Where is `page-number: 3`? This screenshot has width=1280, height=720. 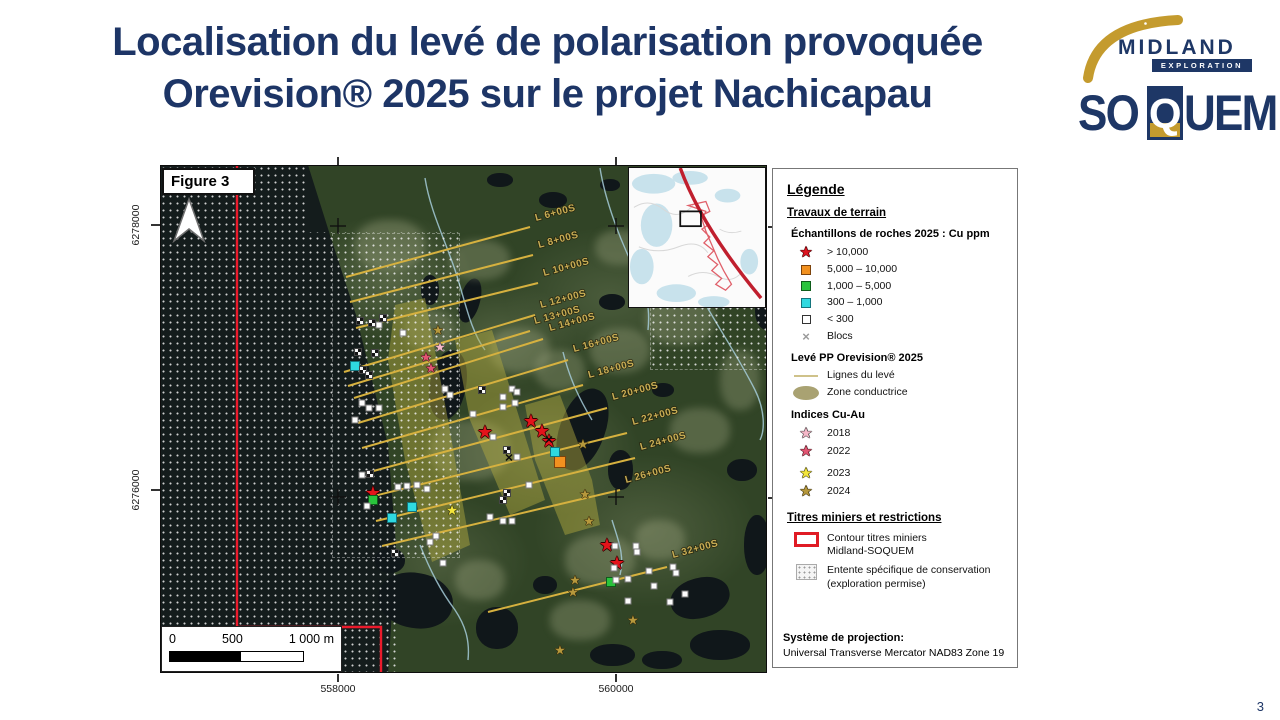
page-number: 3 is located at coordinates (1260, 706).